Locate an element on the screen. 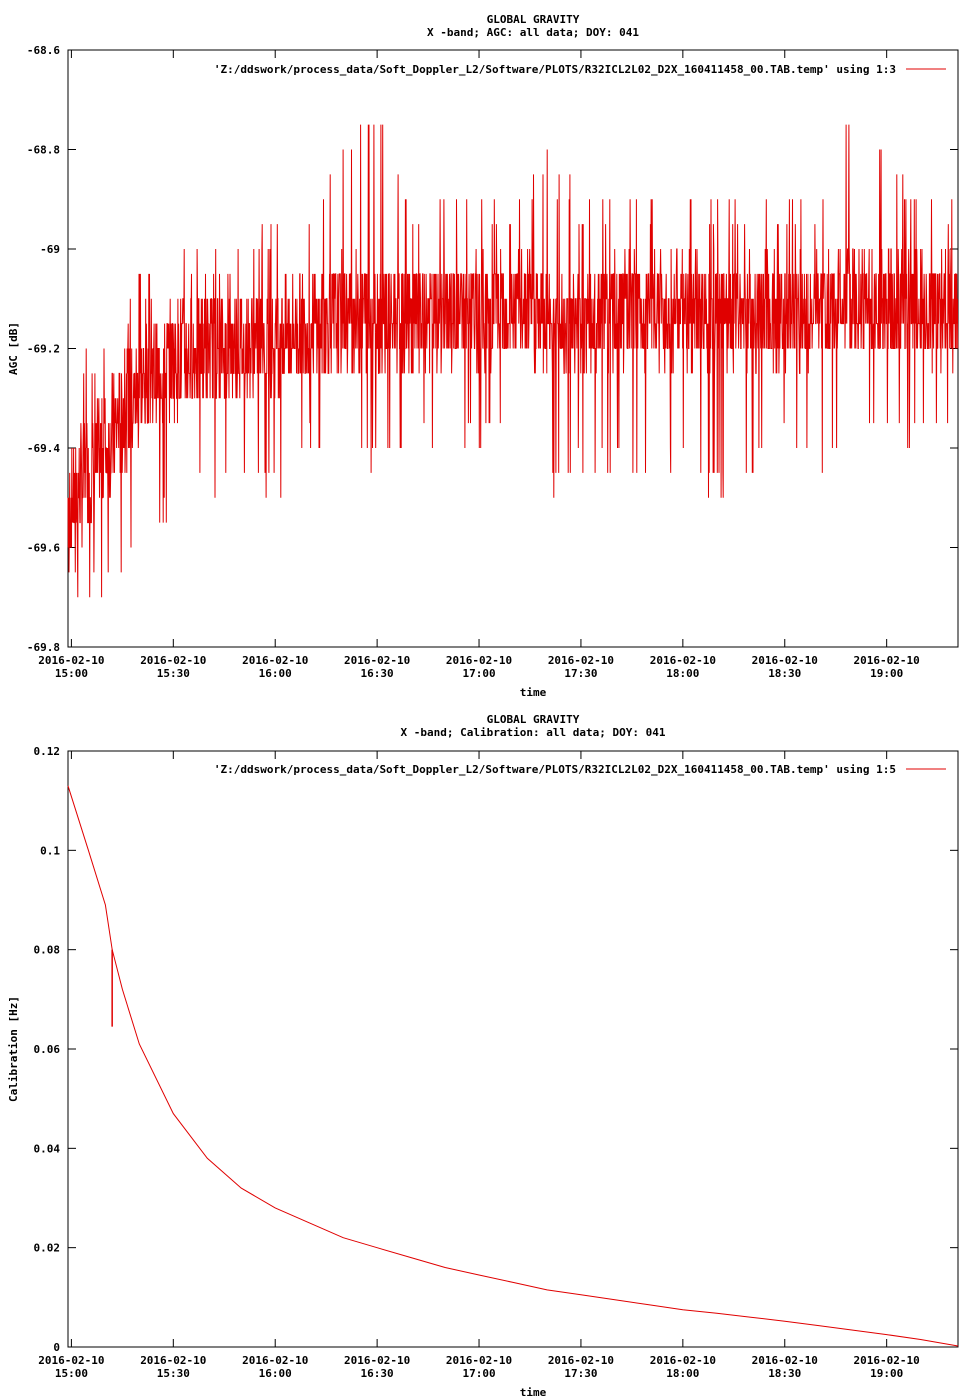 This screenshot has width=980, height=1400. y-tick-label: 0.04 is located at coordinates (47, 1148).